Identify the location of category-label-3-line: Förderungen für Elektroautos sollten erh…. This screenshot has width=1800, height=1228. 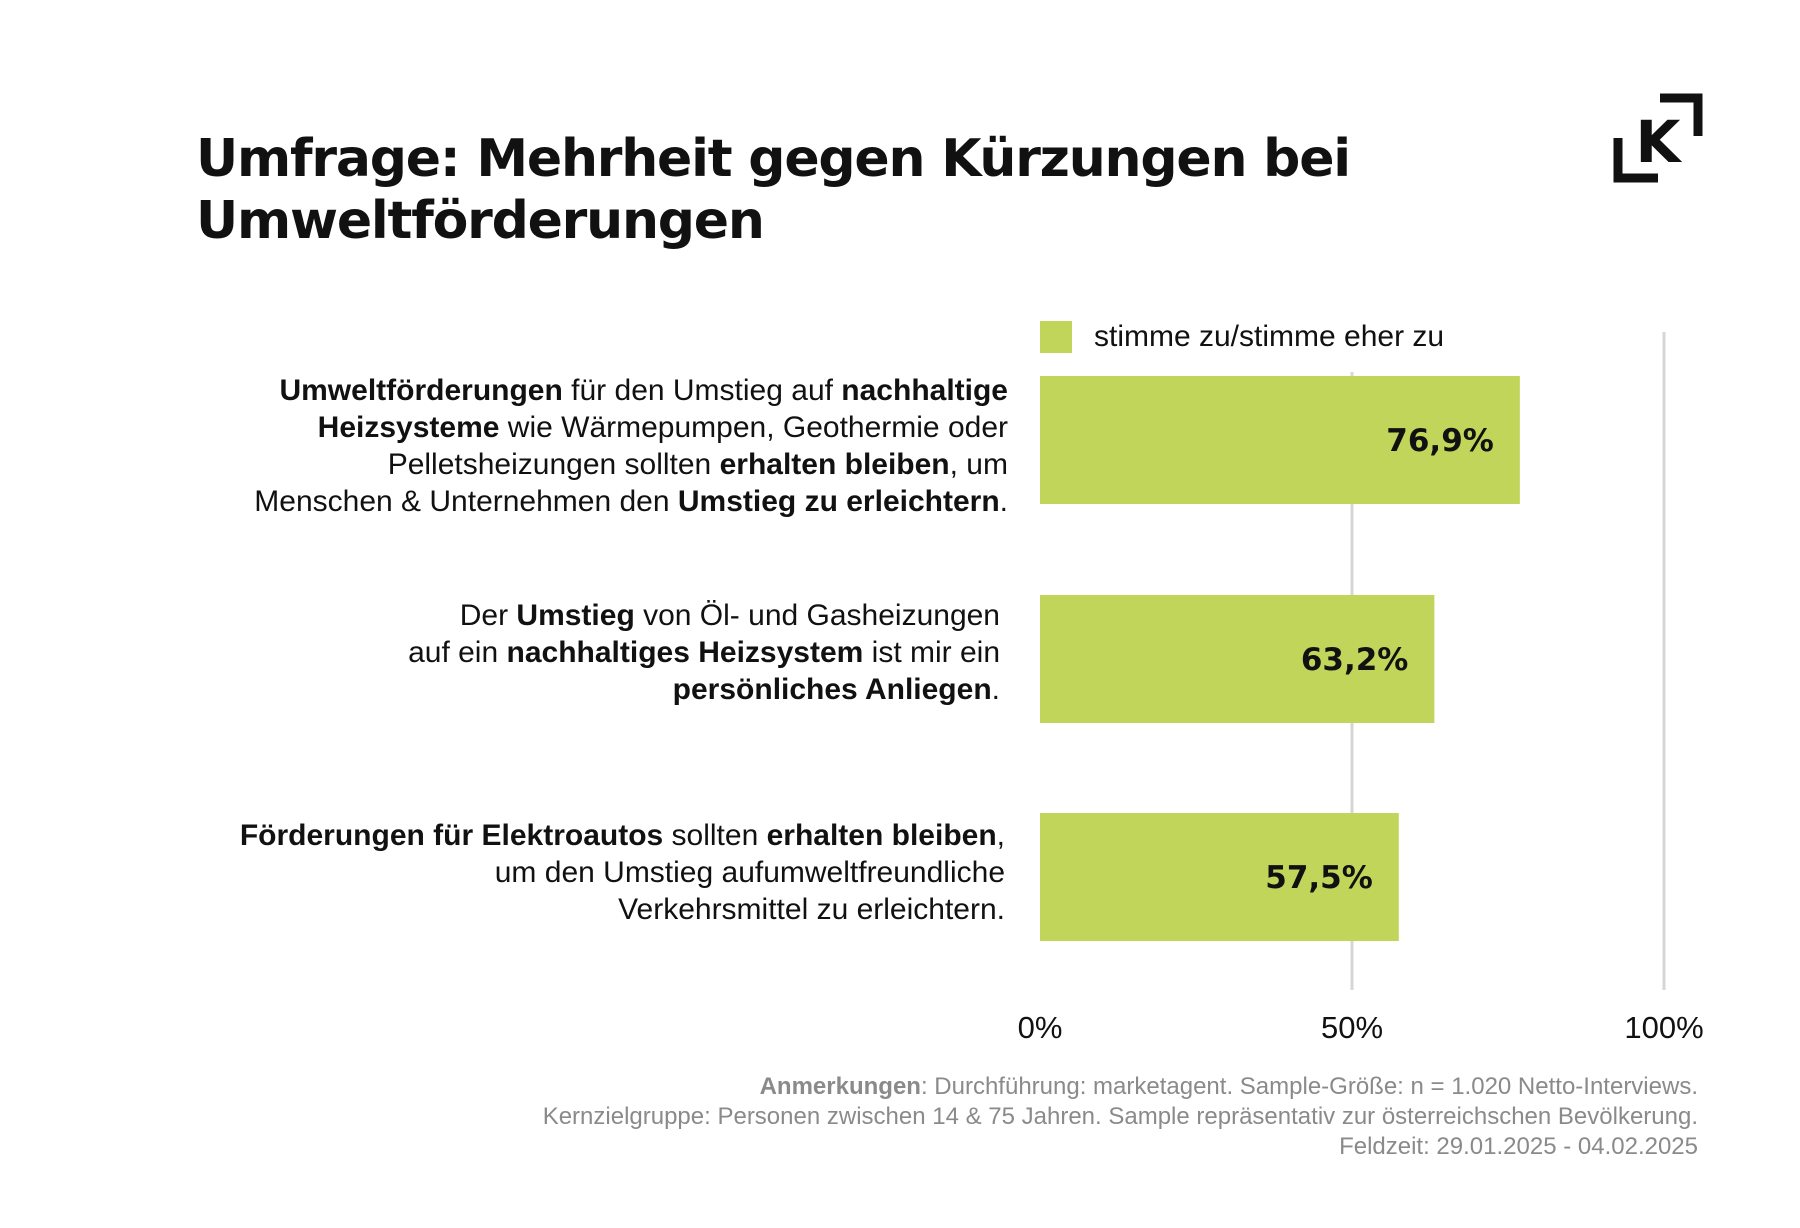
(622, 835).